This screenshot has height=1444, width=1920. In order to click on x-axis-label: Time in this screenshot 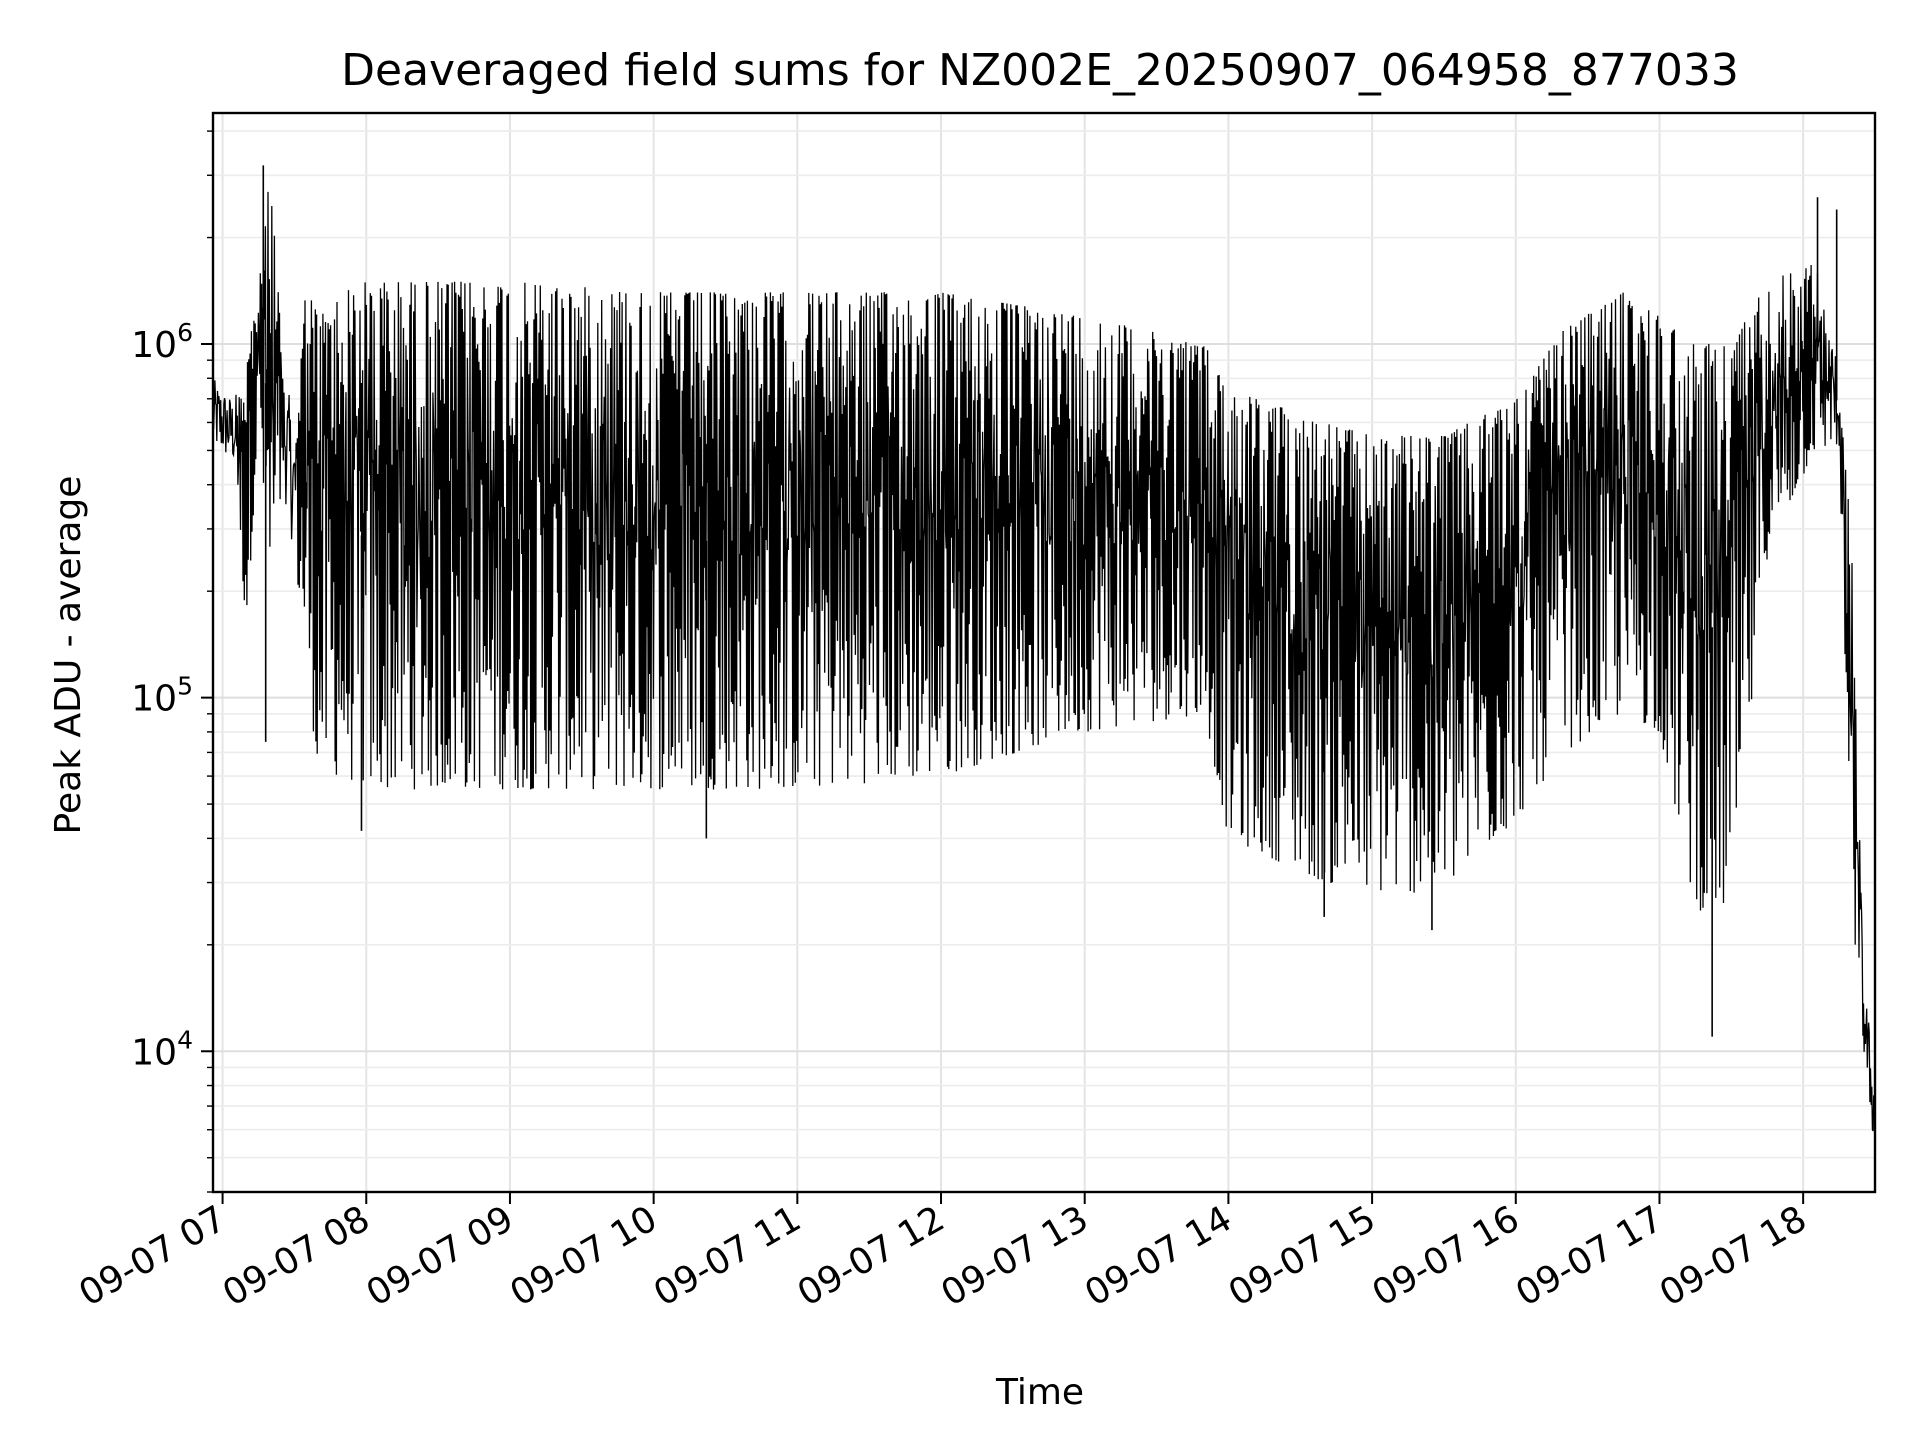, I will do `click(1039, 1392)`.